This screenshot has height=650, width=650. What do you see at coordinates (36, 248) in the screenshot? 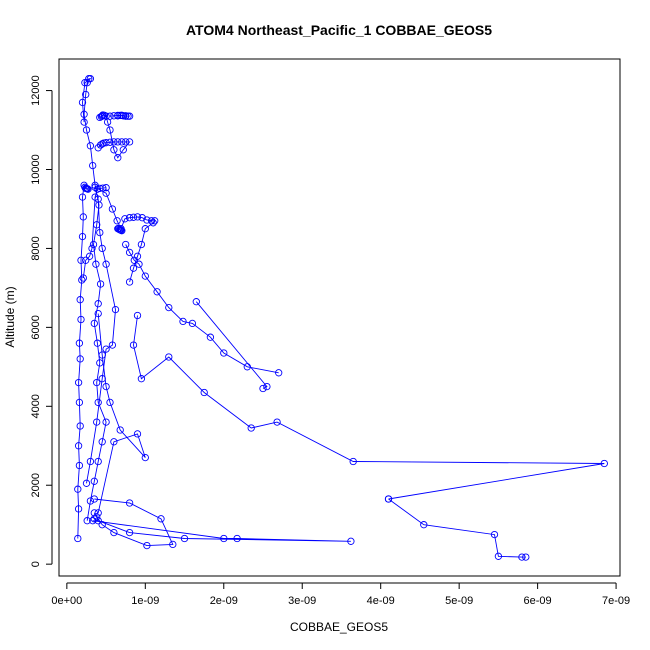
I see `y-tick-label: 8000` at bounding box center [36, 248].